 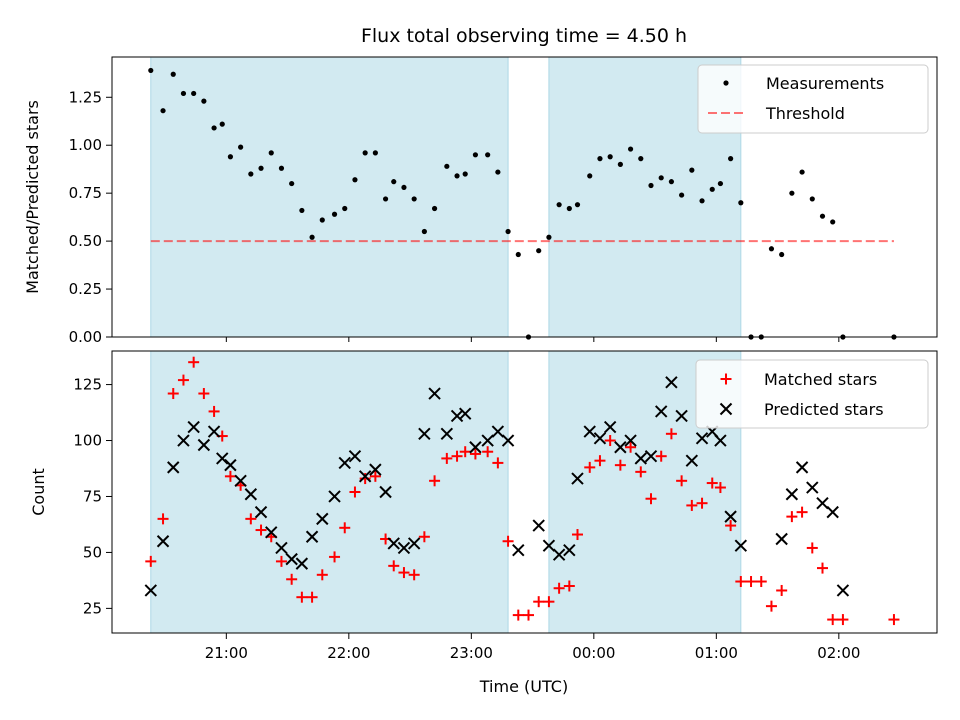 I want to click on x-tick-label: 01:00, so click(x=716, y=653).